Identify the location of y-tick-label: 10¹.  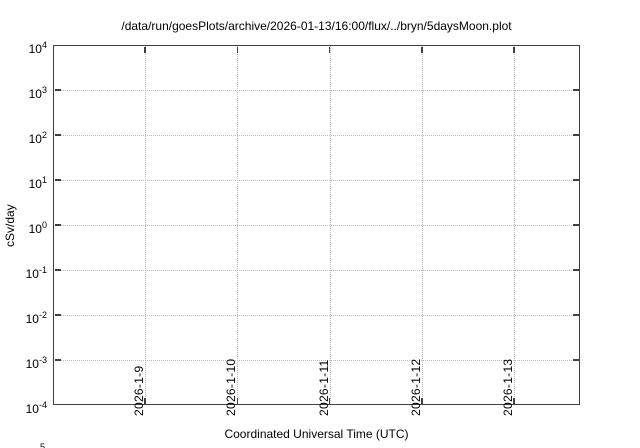
(37, 183).